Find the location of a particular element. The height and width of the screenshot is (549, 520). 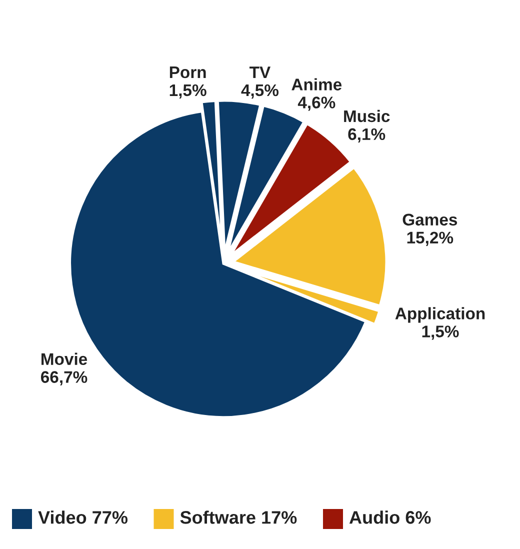

data-label: 4,6% is located at coordinates (317, 103).